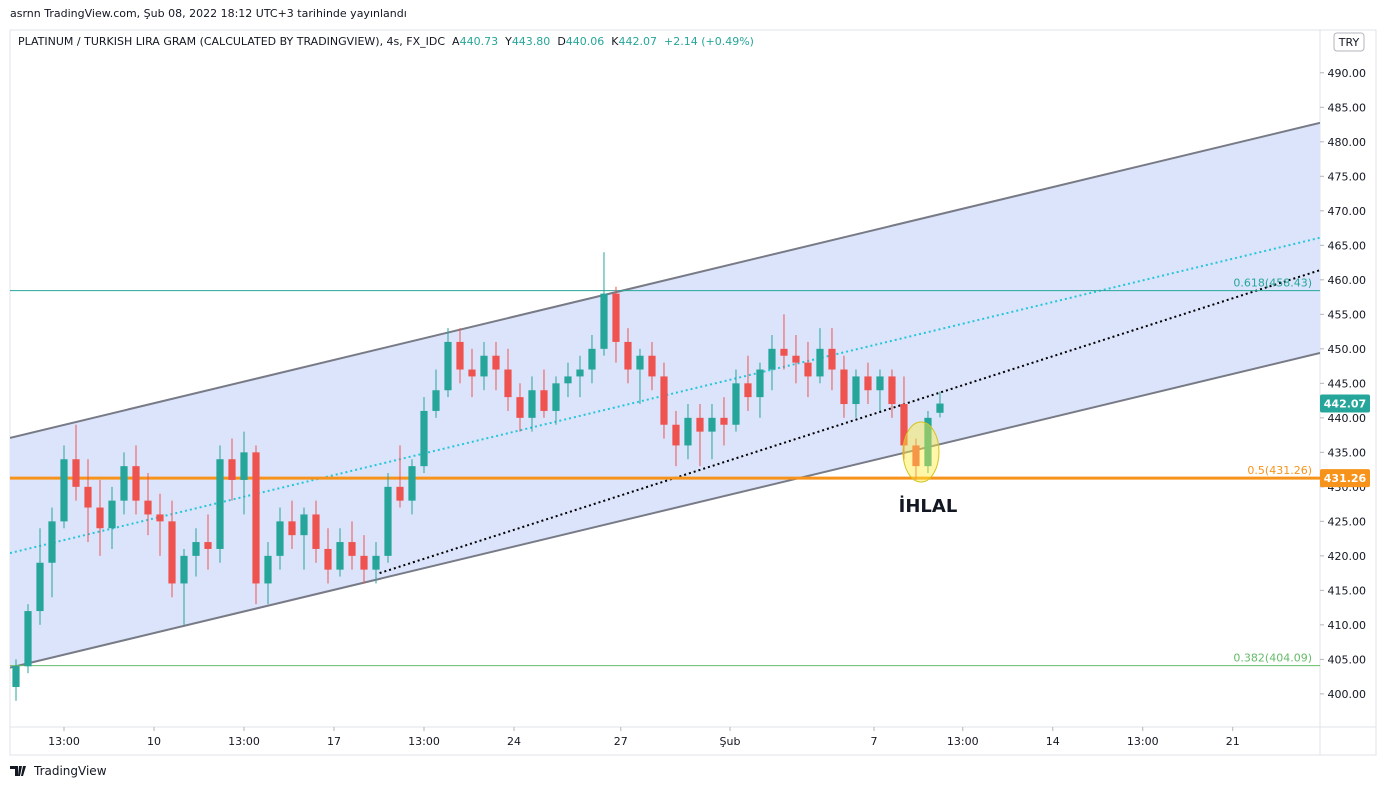 The height and width of the screenshot is (790, 1386). Describe the element at coordinates (1347, 452) in the screenshot. I see `y-tick-label: 435.00` at that location.